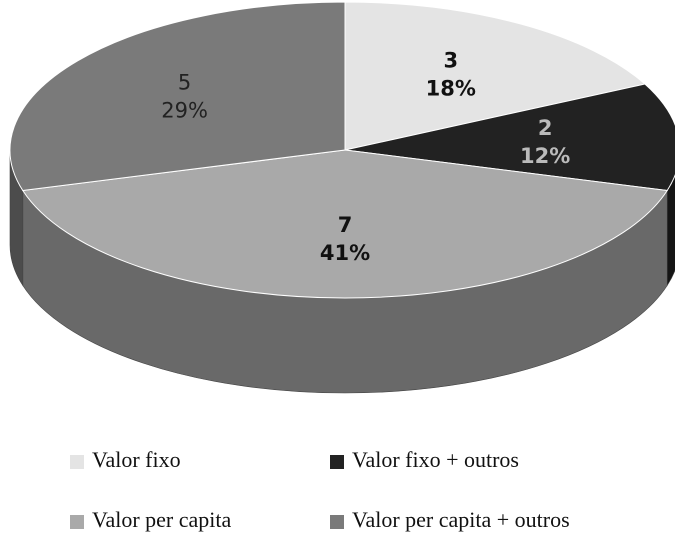 Image resolution: width=675 pixels, height=540 pixels. I want to click on legend-label: Valor fixo + outros, so click(435, 459).